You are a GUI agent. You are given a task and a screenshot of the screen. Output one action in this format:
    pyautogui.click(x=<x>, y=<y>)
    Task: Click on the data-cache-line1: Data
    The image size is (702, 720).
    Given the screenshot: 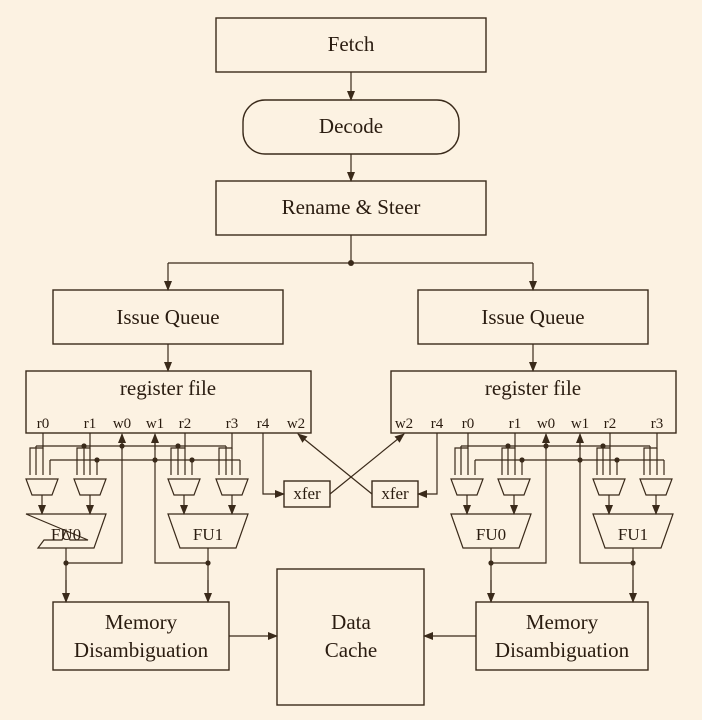 What is the action you would take?
    pyautogui.click(x=351, y=622)
    